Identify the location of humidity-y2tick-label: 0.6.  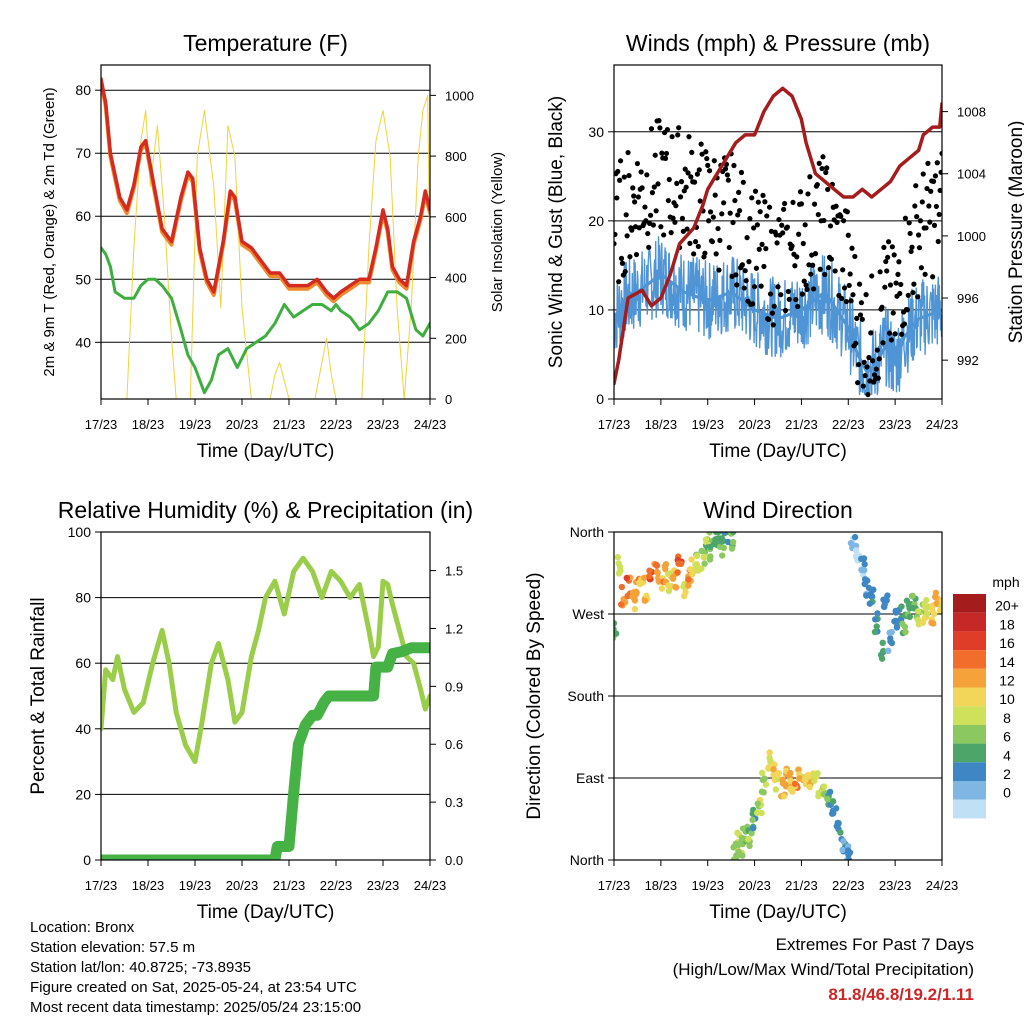
(454, 744).